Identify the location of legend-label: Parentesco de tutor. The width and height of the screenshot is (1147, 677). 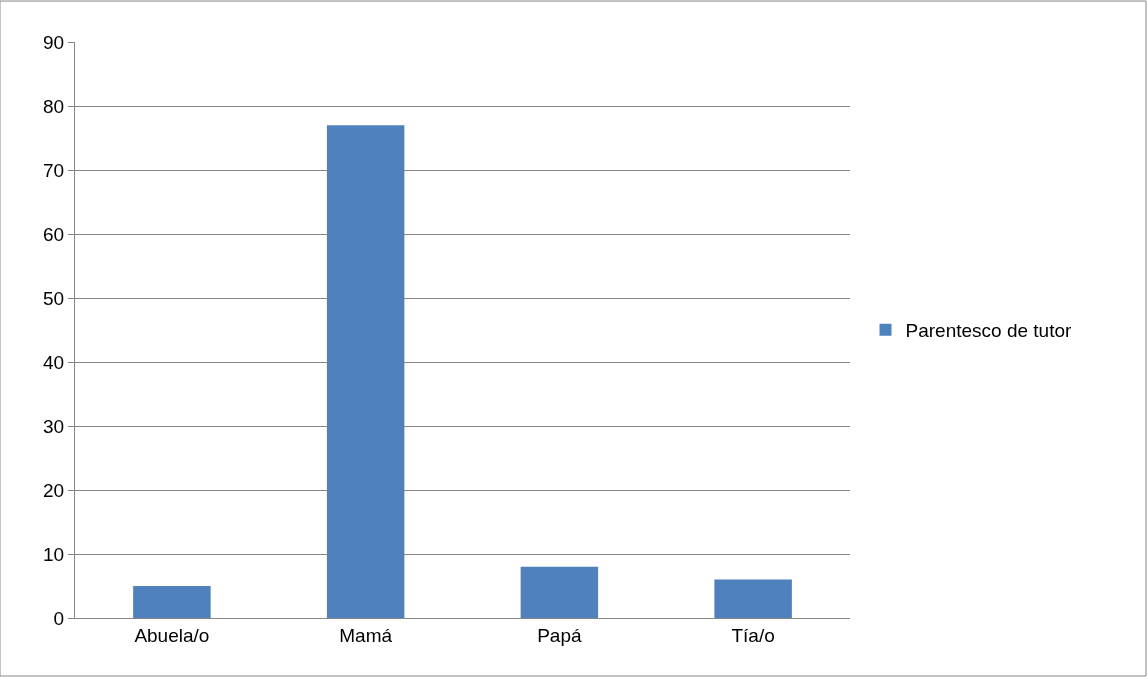
(988, 331).